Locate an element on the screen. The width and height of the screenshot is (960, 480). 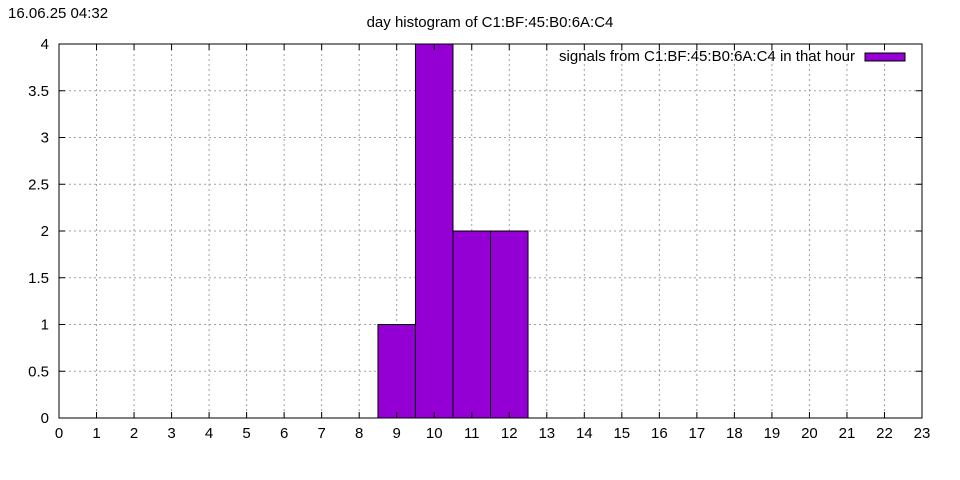
x-tick-label: 15 is located at coordinates (621, 433).